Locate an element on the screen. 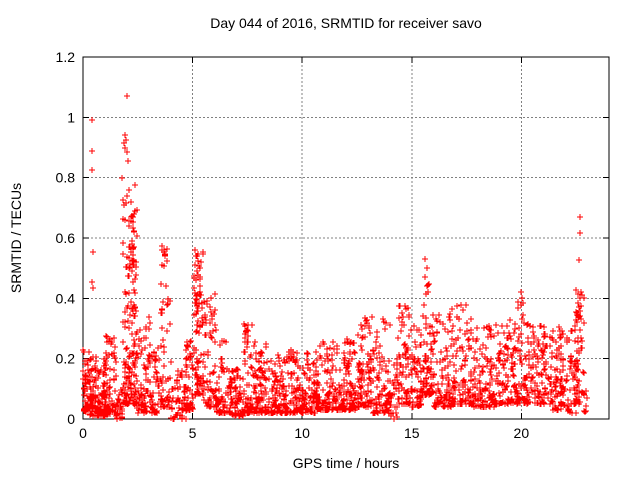 The image size is (640, 480). y-tick-labels: 0 0.2 0.4 0.6 0.8 1 1.2 is located at coordinates (66, 238).